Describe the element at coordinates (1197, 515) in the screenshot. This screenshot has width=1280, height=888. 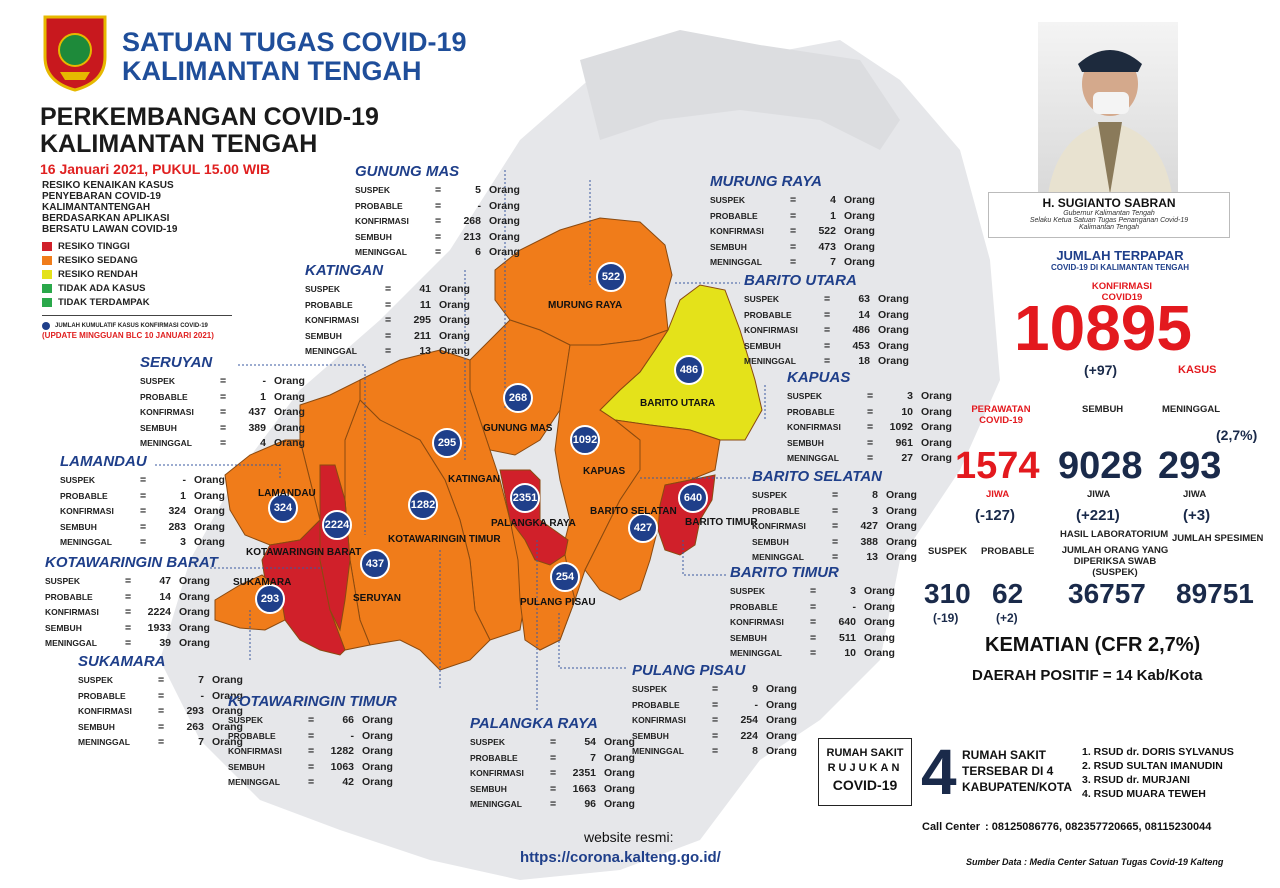
I see `meninggal-delta: (+3)` at that location.